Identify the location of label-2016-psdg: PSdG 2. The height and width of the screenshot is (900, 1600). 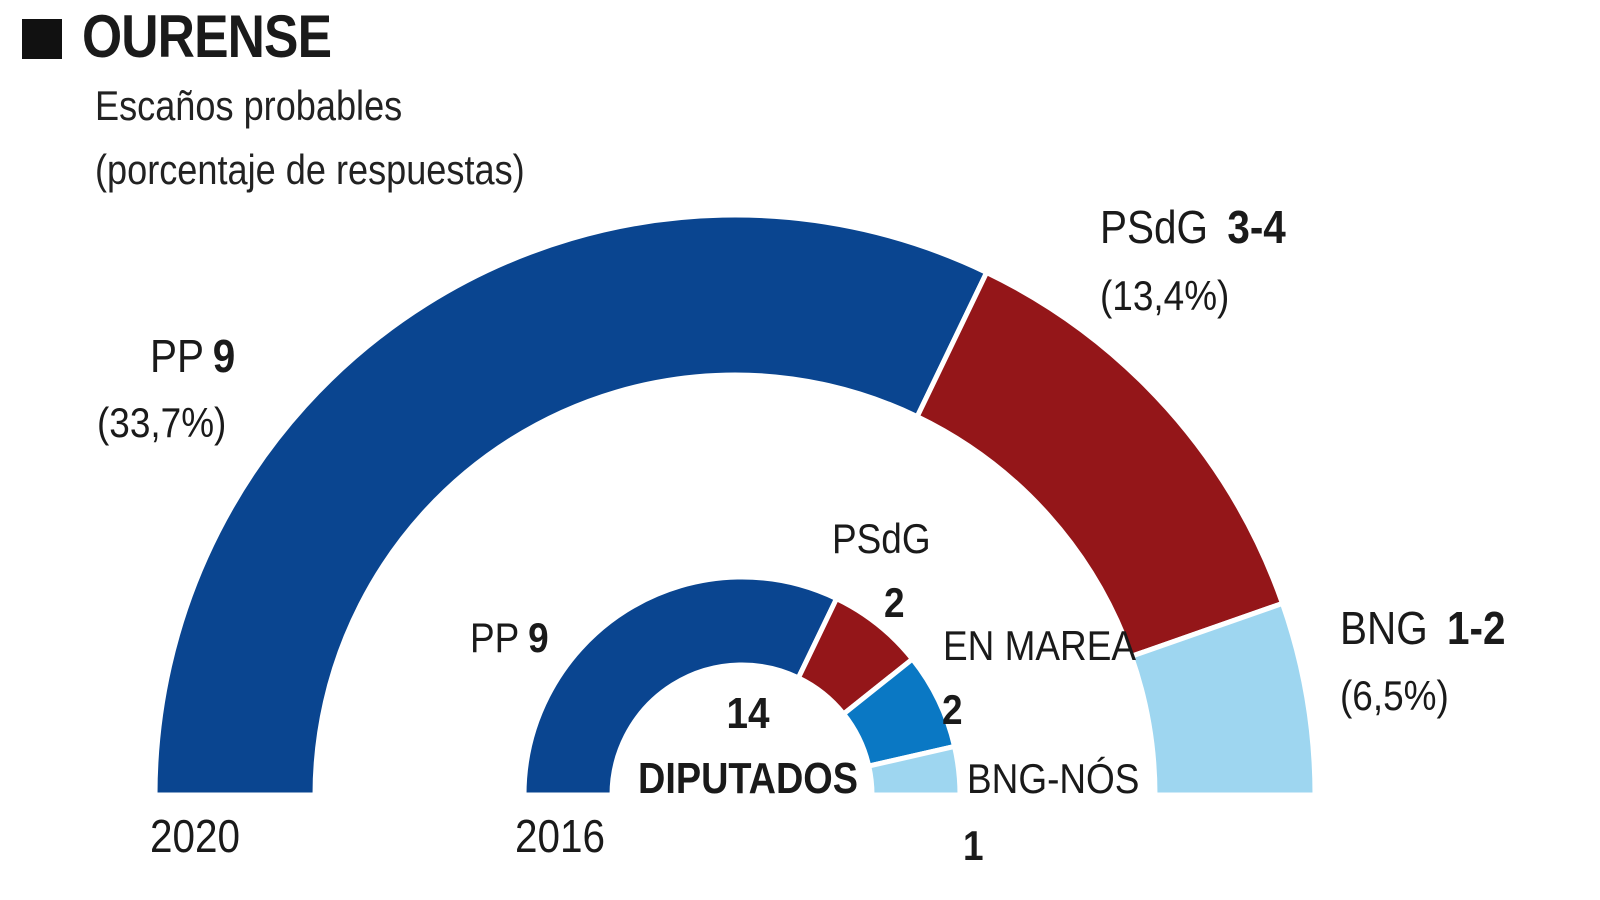
(881, 571).